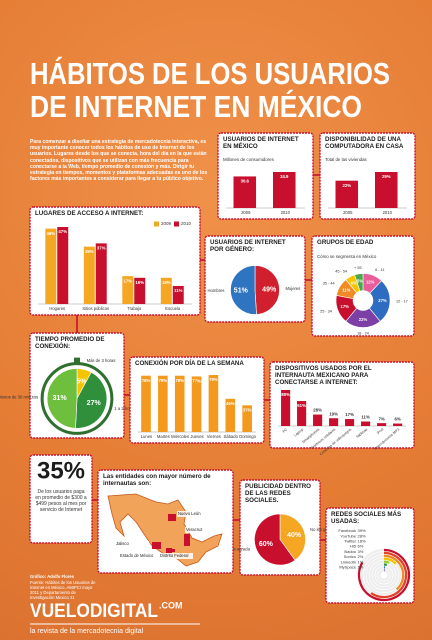  I want to click on ring-arc, so click(394, 572).